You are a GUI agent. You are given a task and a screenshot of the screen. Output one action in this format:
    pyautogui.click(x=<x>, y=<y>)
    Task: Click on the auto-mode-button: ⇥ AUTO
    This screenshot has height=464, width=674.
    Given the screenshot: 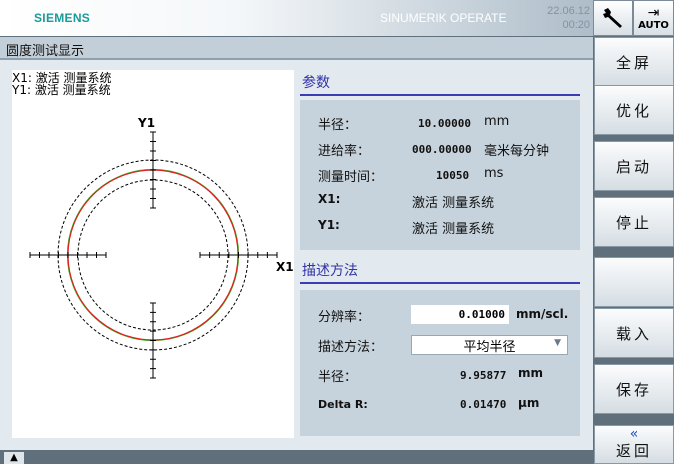 What is the action you would take?
    pyautogui.click(x=653, y=18)
    